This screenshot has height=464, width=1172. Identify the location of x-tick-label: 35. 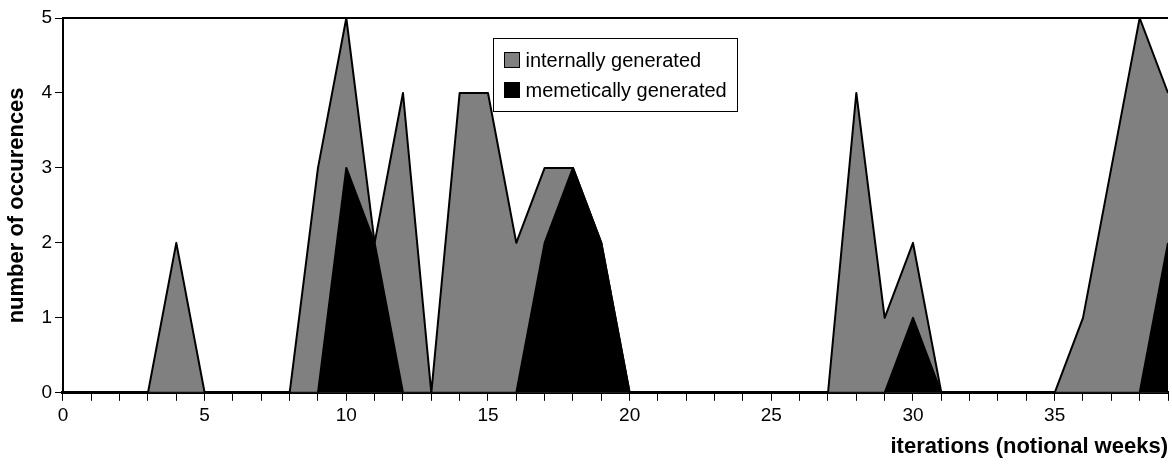
(1055, 415).